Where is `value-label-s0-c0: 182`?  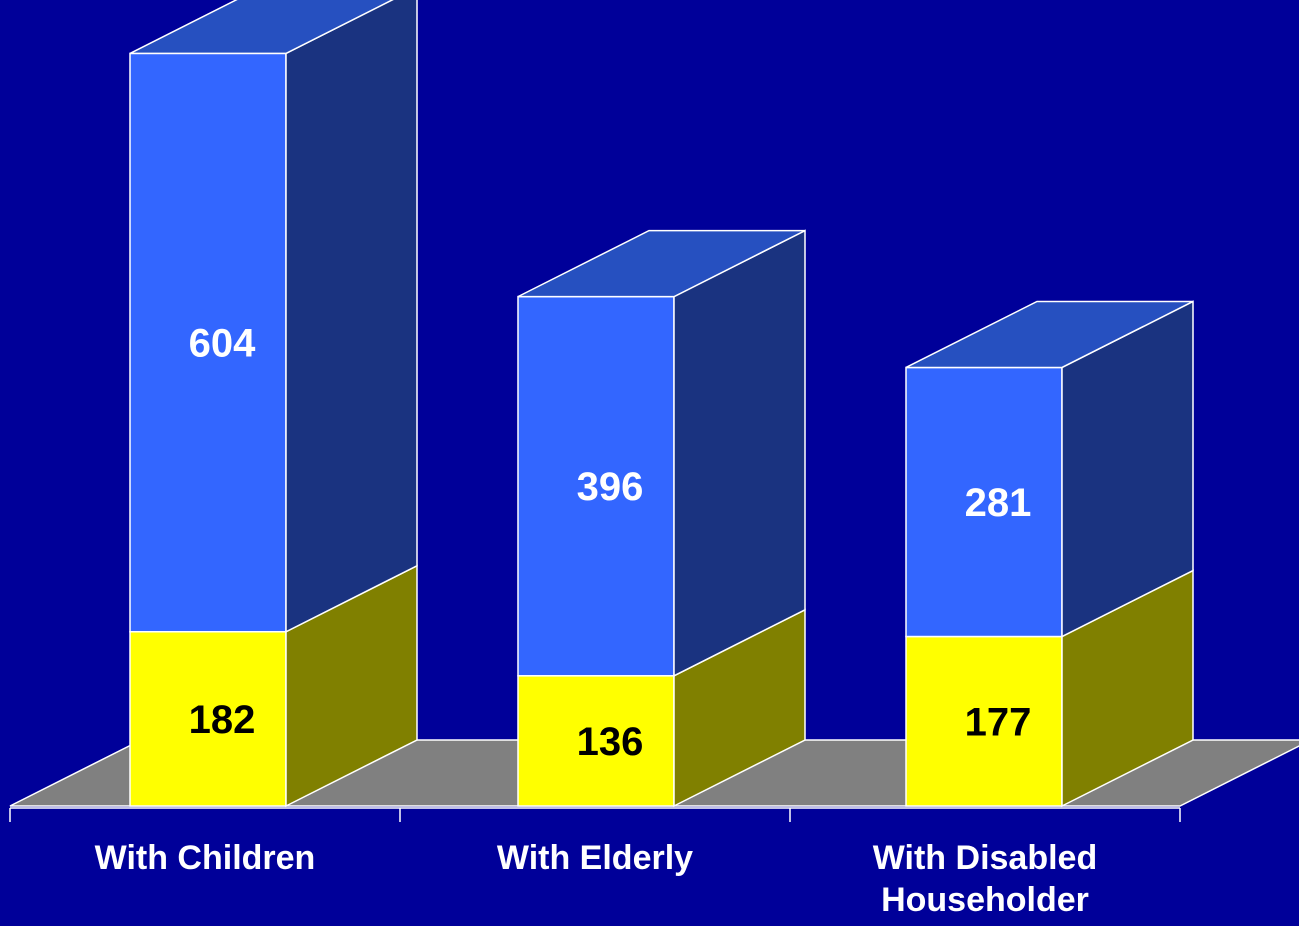
value-label-s0-c0: 182 is located at coordinates (222, 720).